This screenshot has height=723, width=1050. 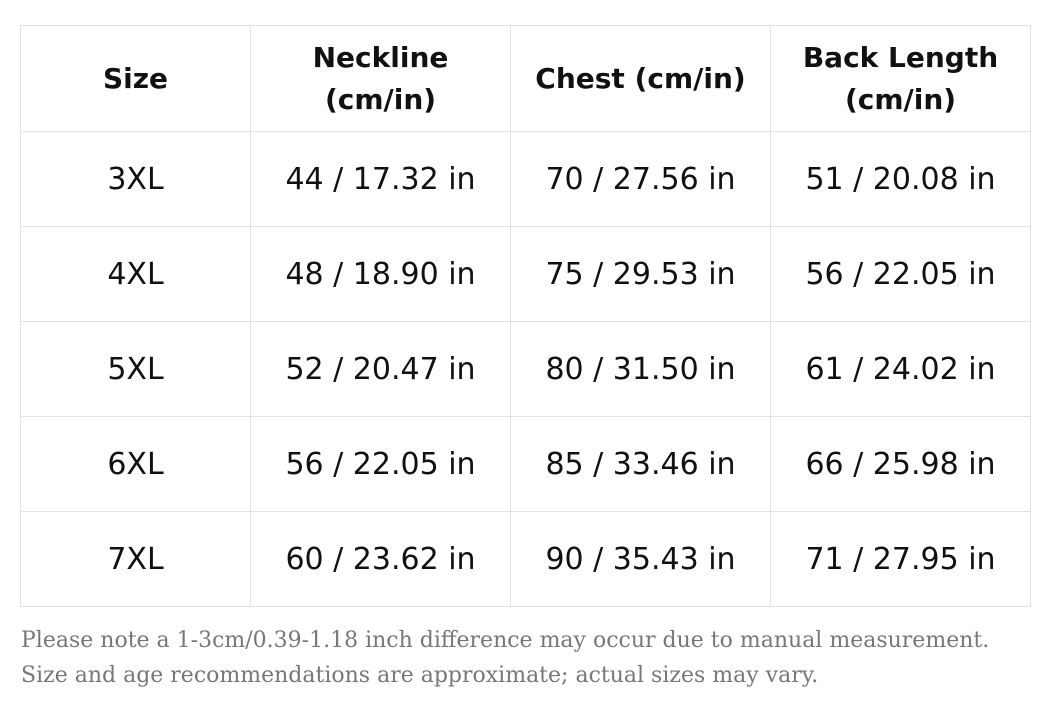 I want to click on header-back-length: Back Length (cm/in), so click(x=900, y=78).